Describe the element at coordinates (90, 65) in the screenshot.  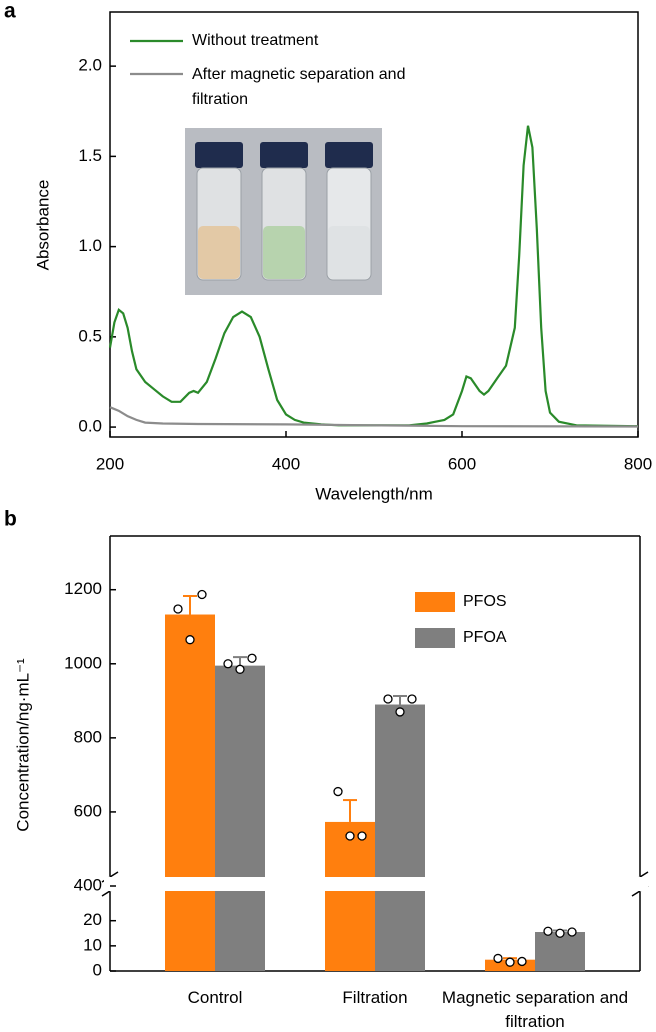
I see `y-tick-label: 2.0` at that location.